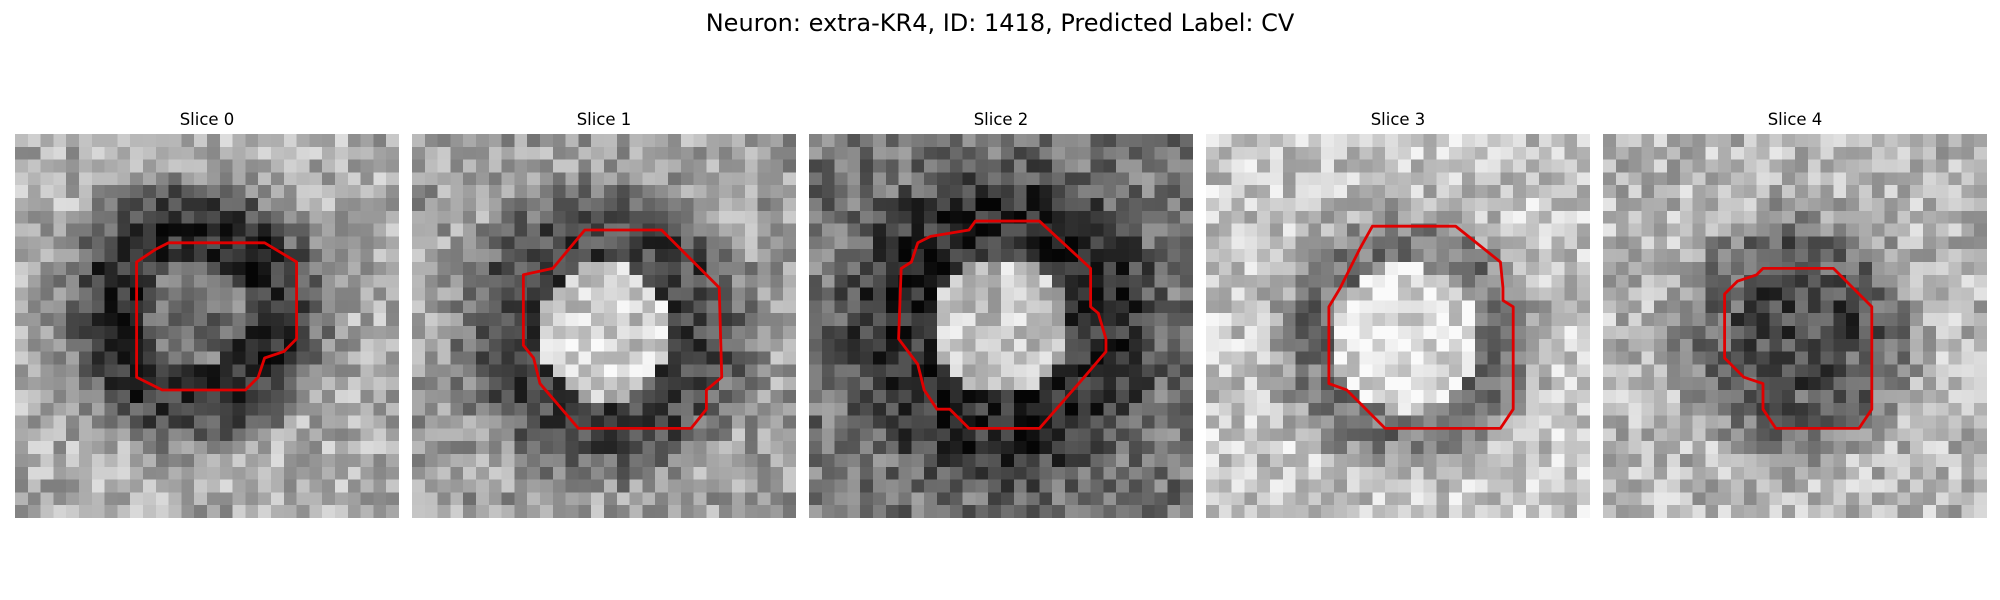 This screenshot has height=600, width=2000. I want to click on segmentation-contour, so click(1421, 327).